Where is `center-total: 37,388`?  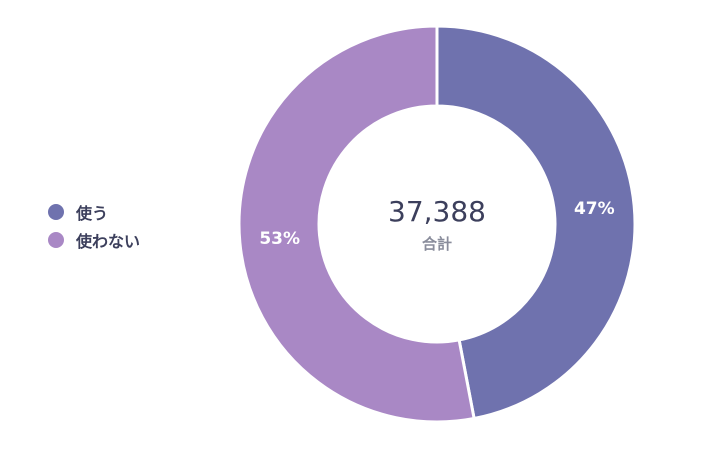 center-total: 37,388 is located at coordinates (437, 211).